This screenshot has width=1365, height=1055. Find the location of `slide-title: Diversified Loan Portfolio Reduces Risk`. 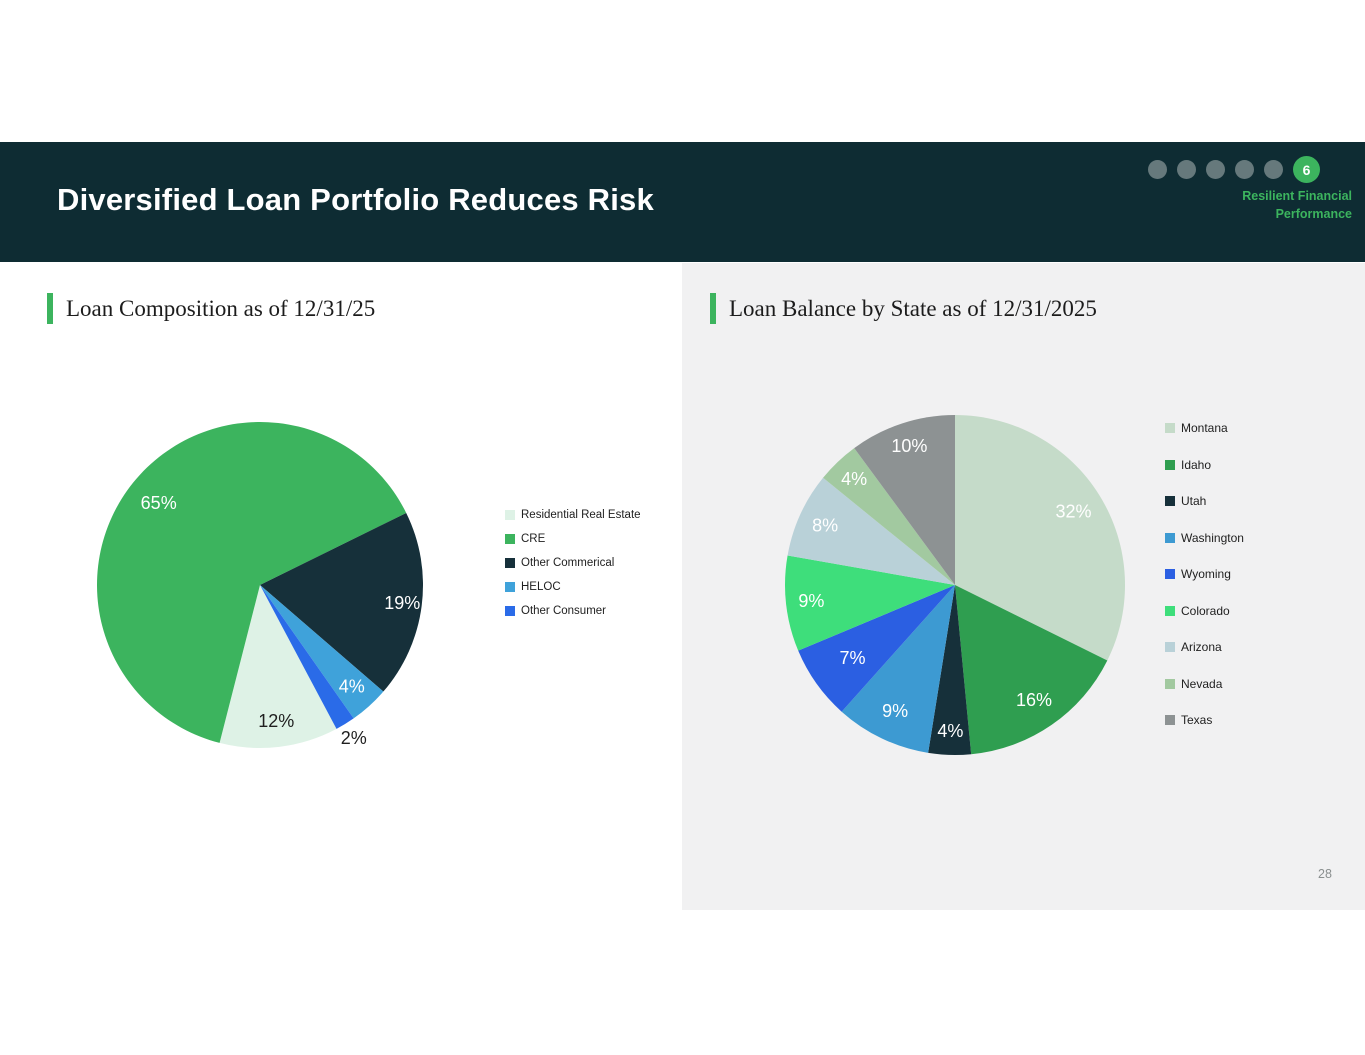

slide-title: Diversified Loan Portfolio Reduces Risk is located at coordinates (355, 199).